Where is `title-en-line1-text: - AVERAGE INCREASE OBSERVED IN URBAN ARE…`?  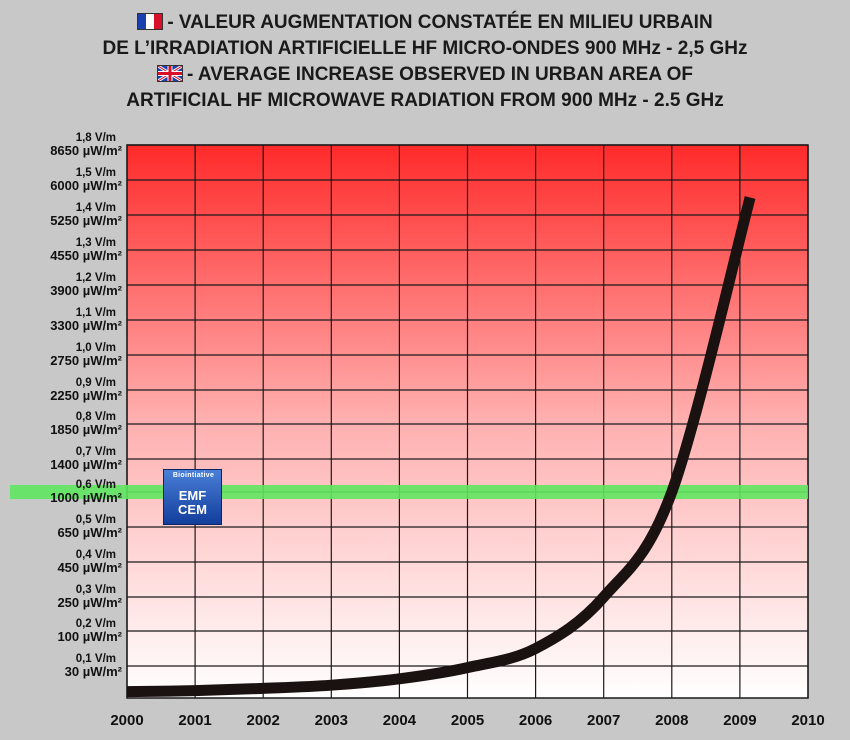
title-en-line1-text: - AVERAGE INCREASE OBSERVED IN URBAN ARE… is located at coordinates (439, 74).